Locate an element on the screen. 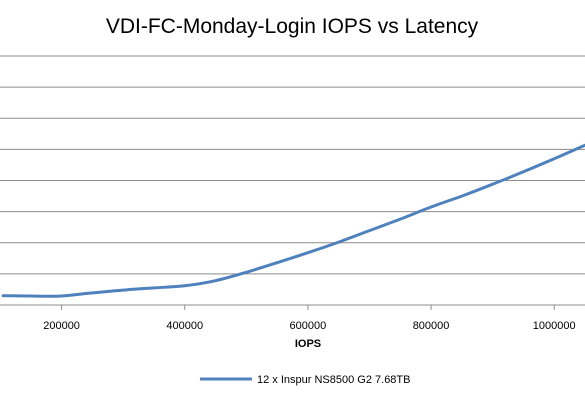 This screenshot has height=400, width=585. x-axis-label: IOPS is located at coordinates (308, 344).